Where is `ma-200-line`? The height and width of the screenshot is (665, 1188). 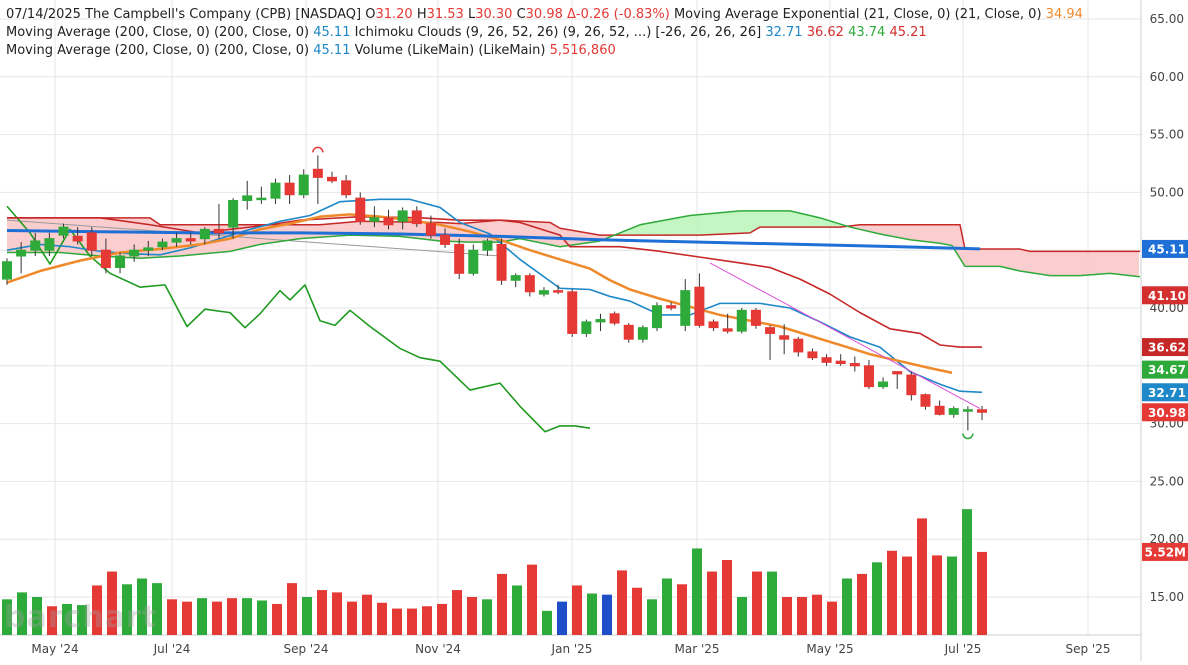
ma-200-line is located at coordinates (493, 240).